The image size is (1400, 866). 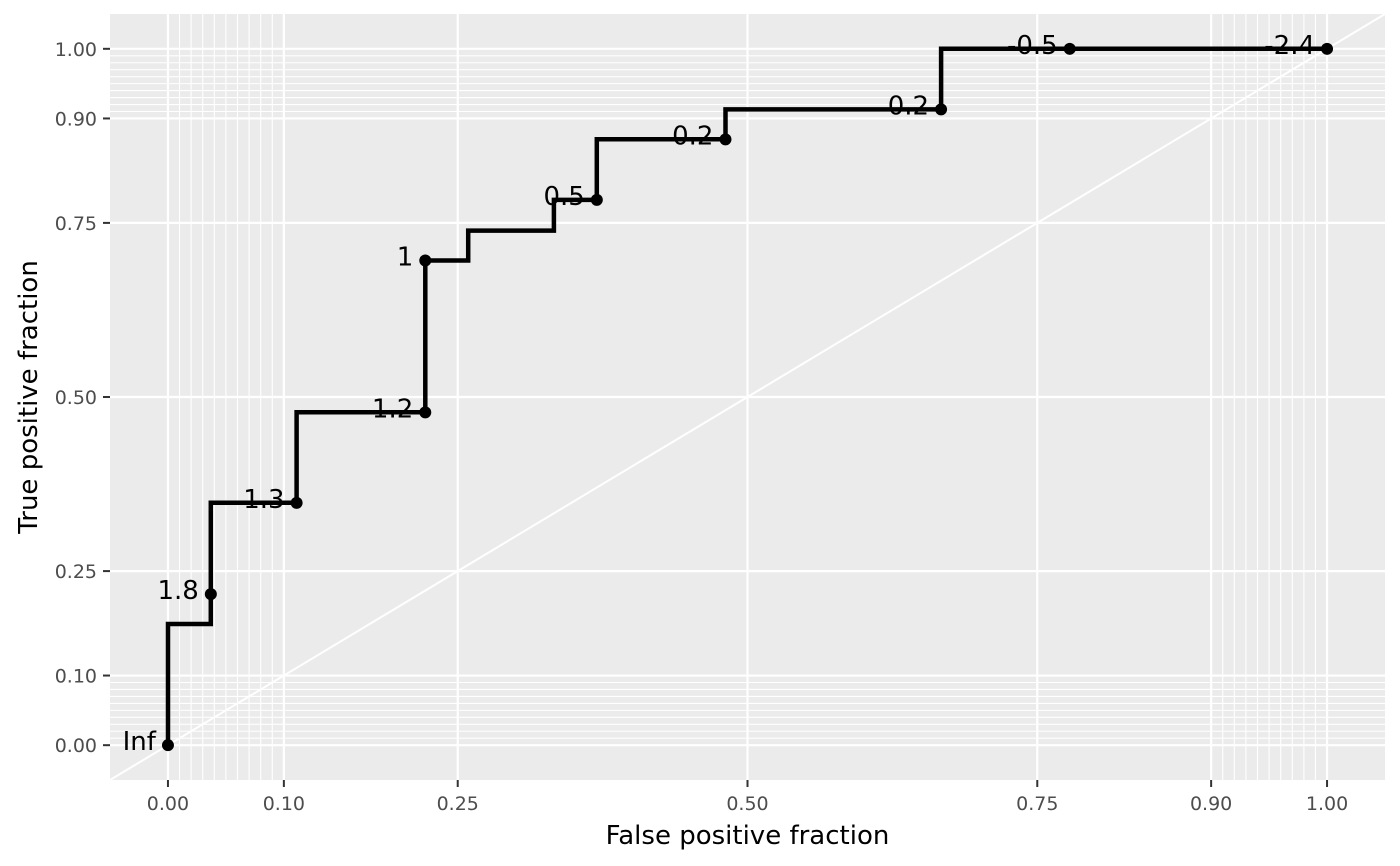 What do you see at coordinates (284, 804) in the screenshot?
I see `x-tick-label: 0.10` at bounding box center [284, 804].